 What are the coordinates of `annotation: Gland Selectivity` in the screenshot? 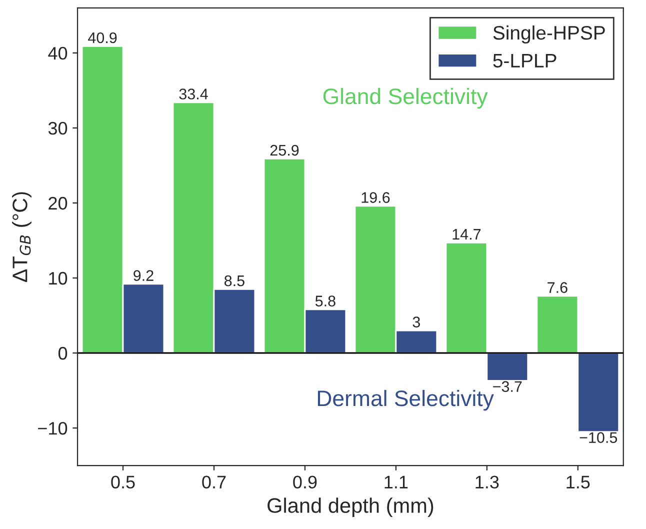 It's located at (405, 98).